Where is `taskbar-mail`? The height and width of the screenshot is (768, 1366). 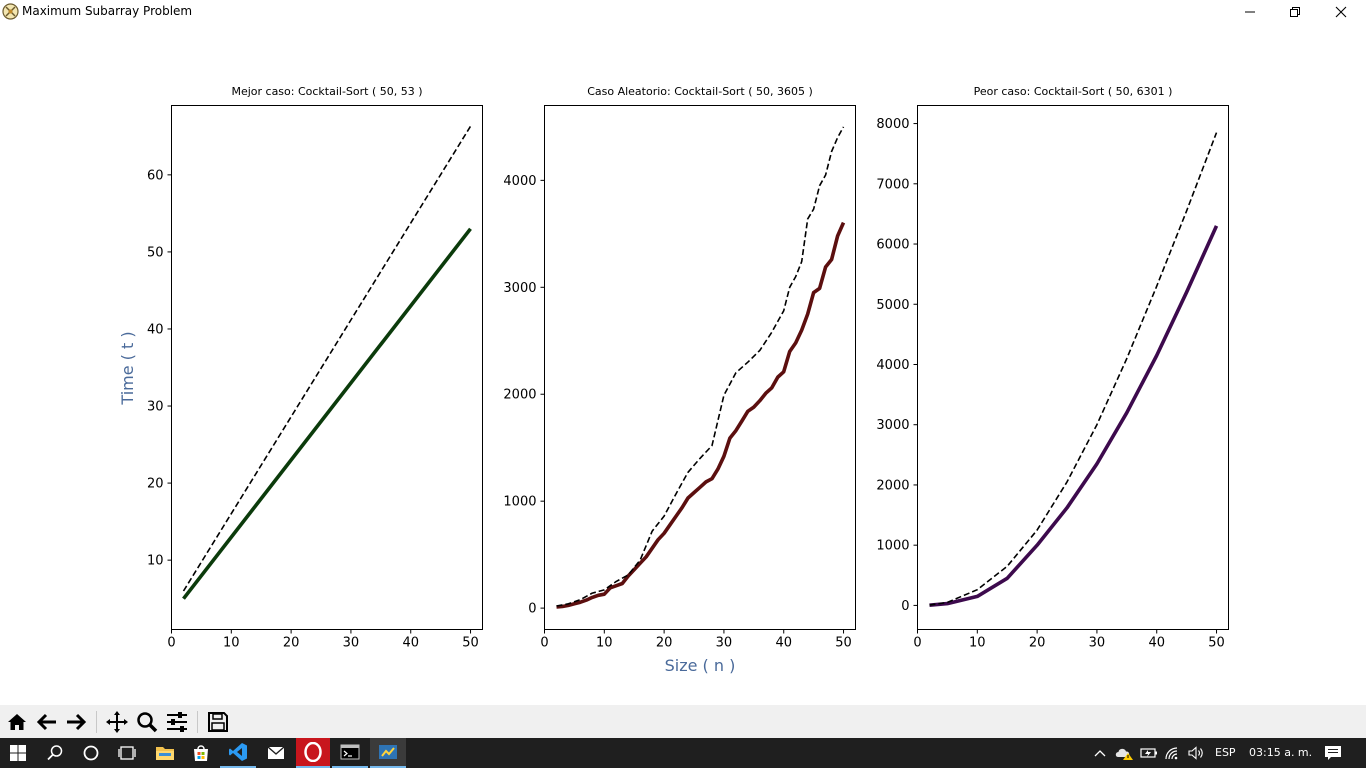 taskbar-mail is located at coordinates (276, 753).